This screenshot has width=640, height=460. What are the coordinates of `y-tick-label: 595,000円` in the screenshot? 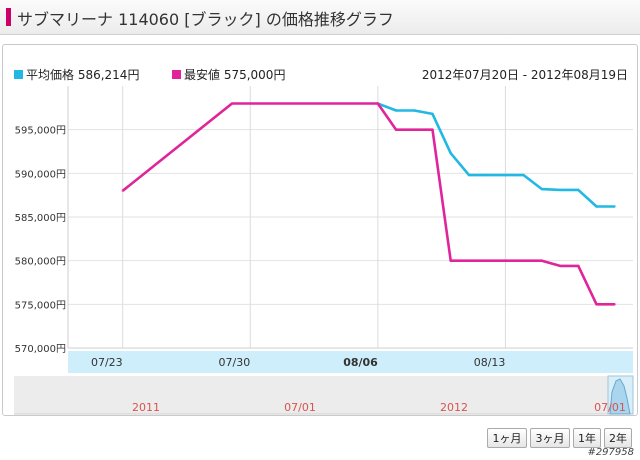 It's located at (40, 131).